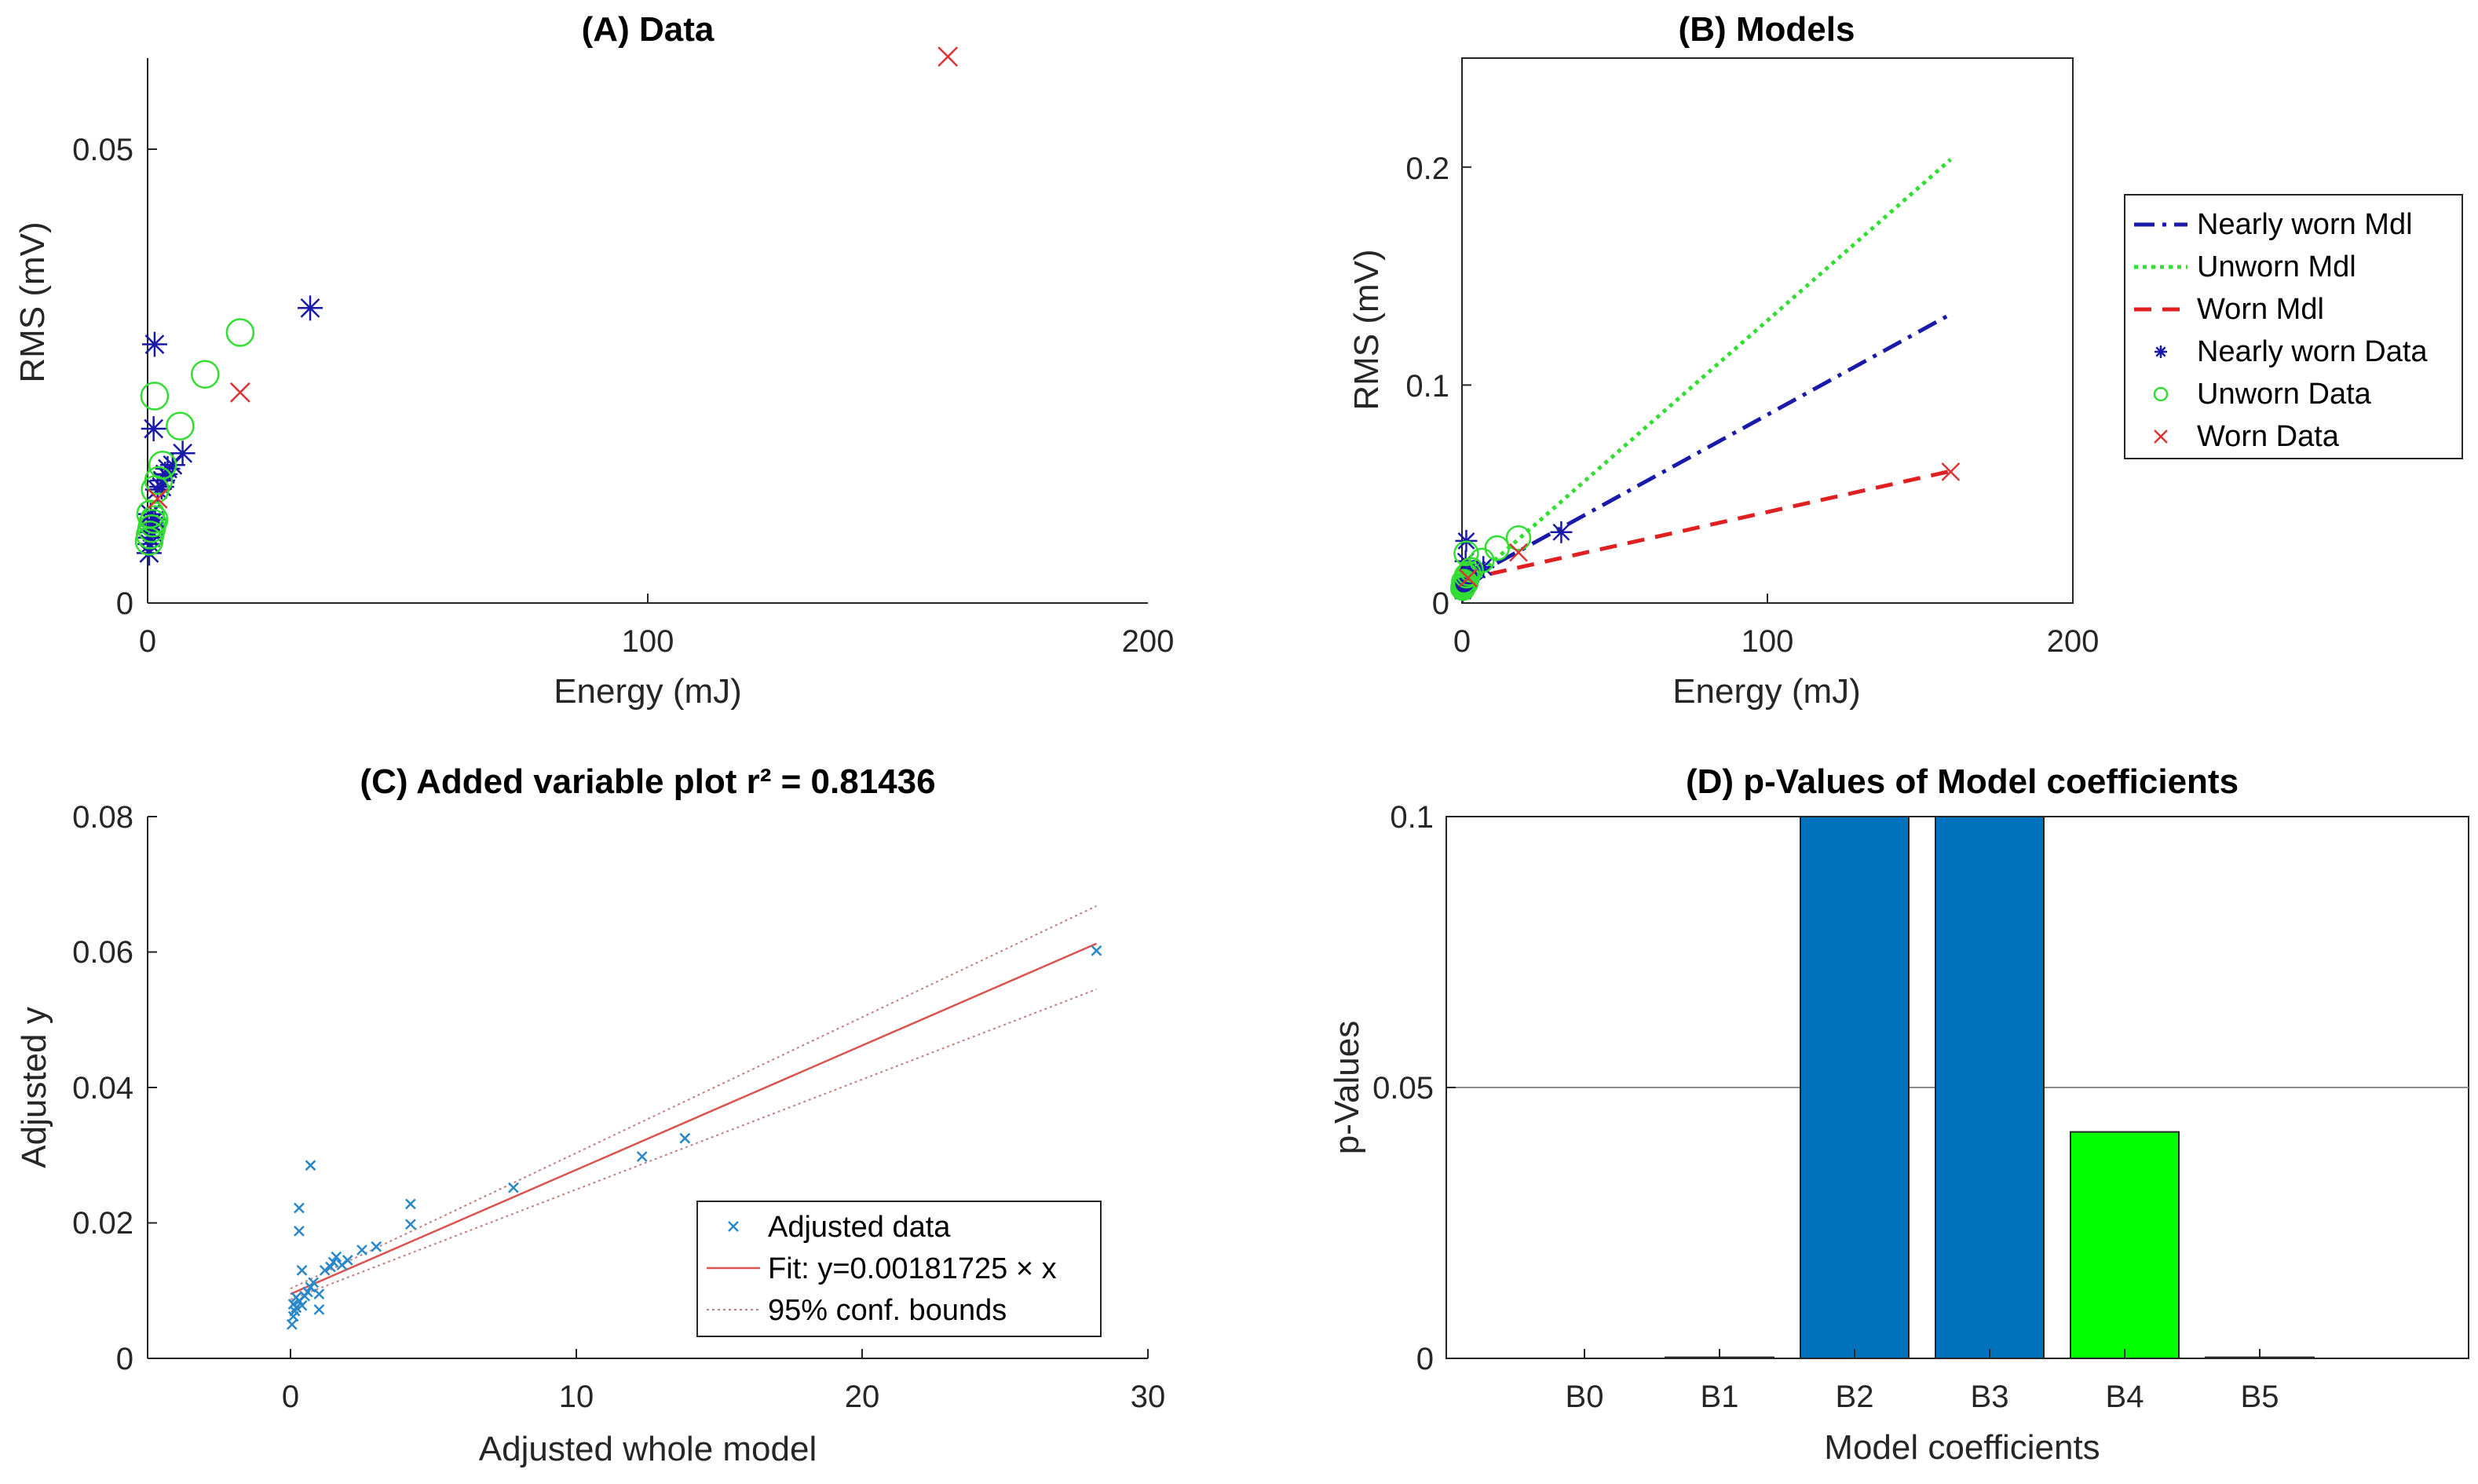 Image resolution: width=2478 pixels, height=1484 pixels. Describe the element at coordinates (2161, 437) in the screenshot. I see `legend-swatch-marker` at that location.